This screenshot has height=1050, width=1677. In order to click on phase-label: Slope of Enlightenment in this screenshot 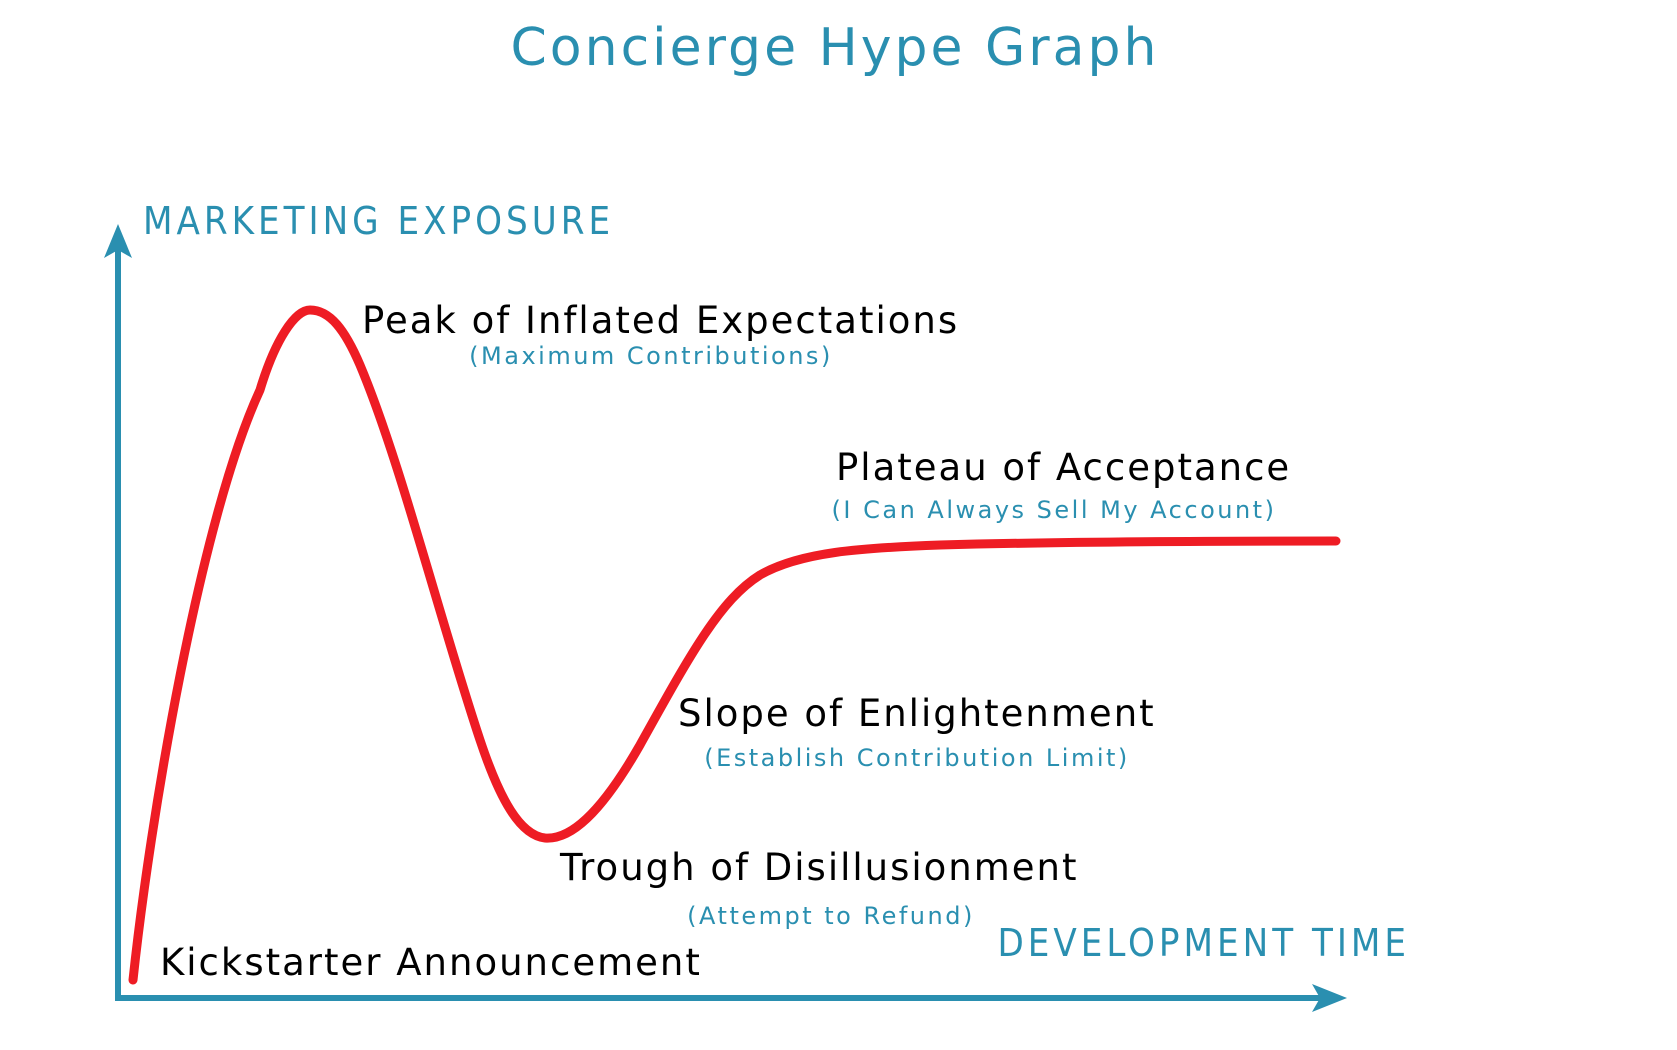, I will do `click(917, 713)`.